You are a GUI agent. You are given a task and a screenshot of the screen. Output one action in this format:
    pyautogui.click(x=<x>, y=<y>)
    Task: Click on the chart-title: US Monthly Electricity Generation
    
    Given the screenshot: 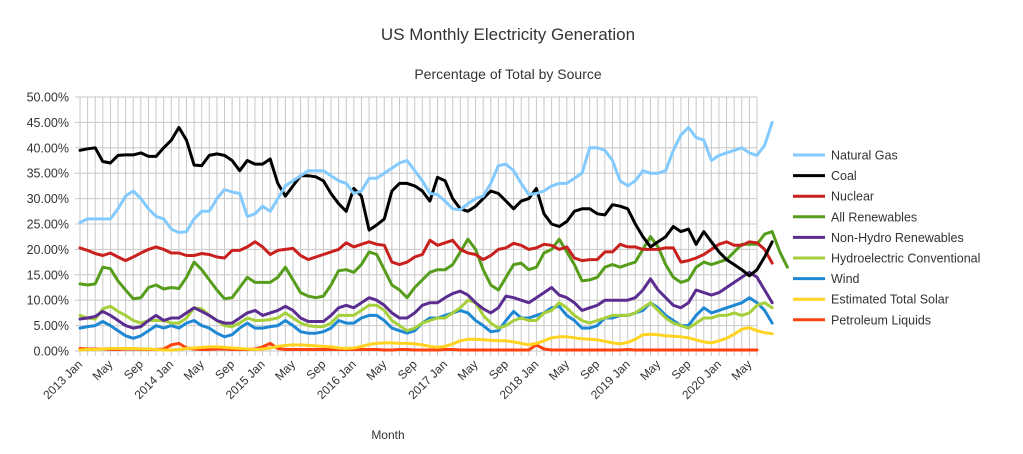 What is the action you would take?
    pyautogui.click(x=508, y=34)
    